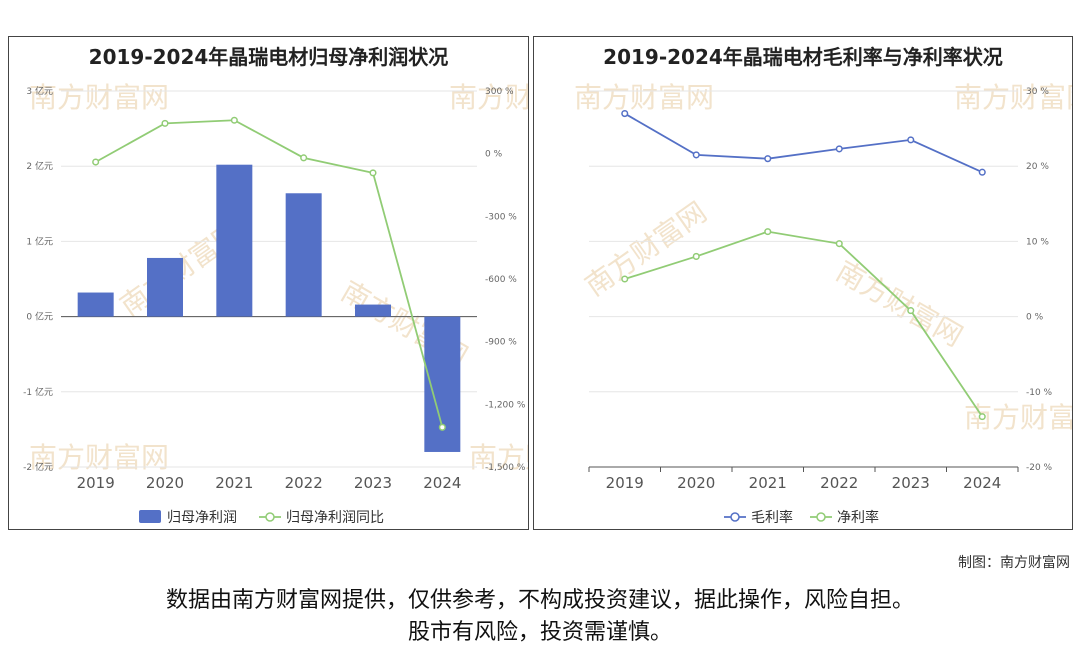 This screenshot has height=646, width=1080. What do you see at coordinates (501, 280) in the screenshot?
I see `right-axis-tick-label: -600 %` at bounding box center [501, 280].